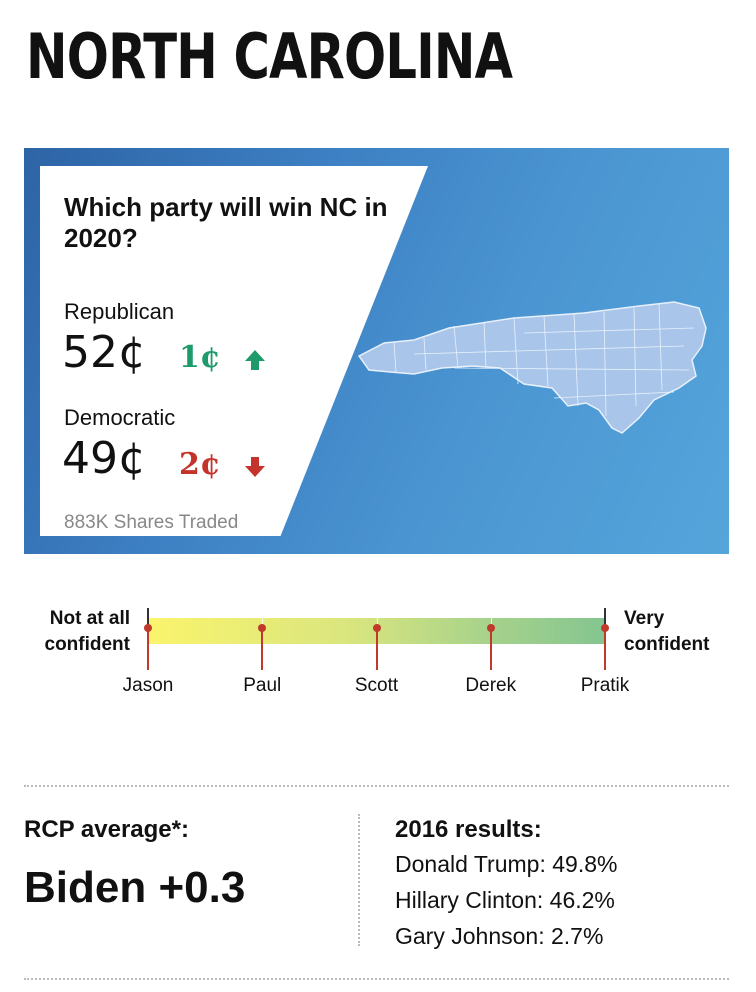  What do you see at coordinates (605, 649) in the screenshot?
I see `marker-line-pratik` at bounding box center [605, 649].